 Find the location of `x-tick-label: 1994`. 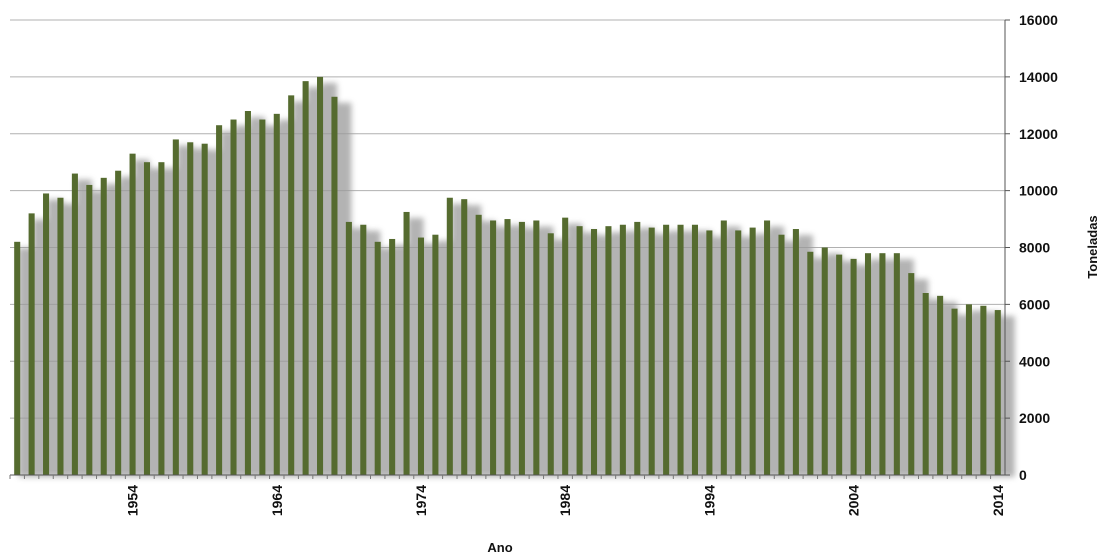

x-tick-label: 1994 is located at coordinates (709, 500).